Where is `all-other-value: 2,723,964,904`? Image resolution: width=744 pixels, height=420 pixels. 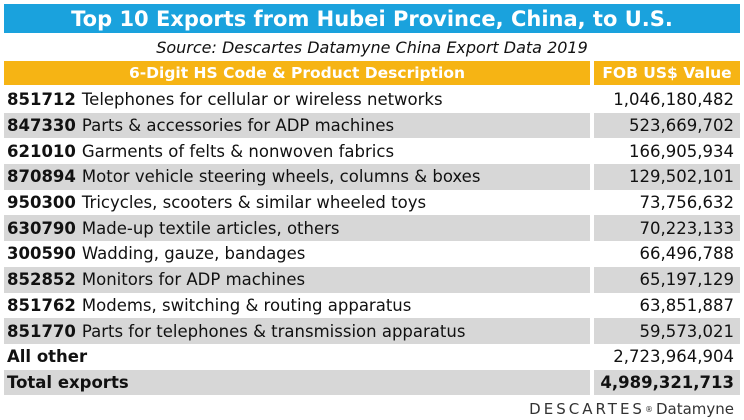 all-other-value: 2,723,964,904 is located at coordinates (673, 357).